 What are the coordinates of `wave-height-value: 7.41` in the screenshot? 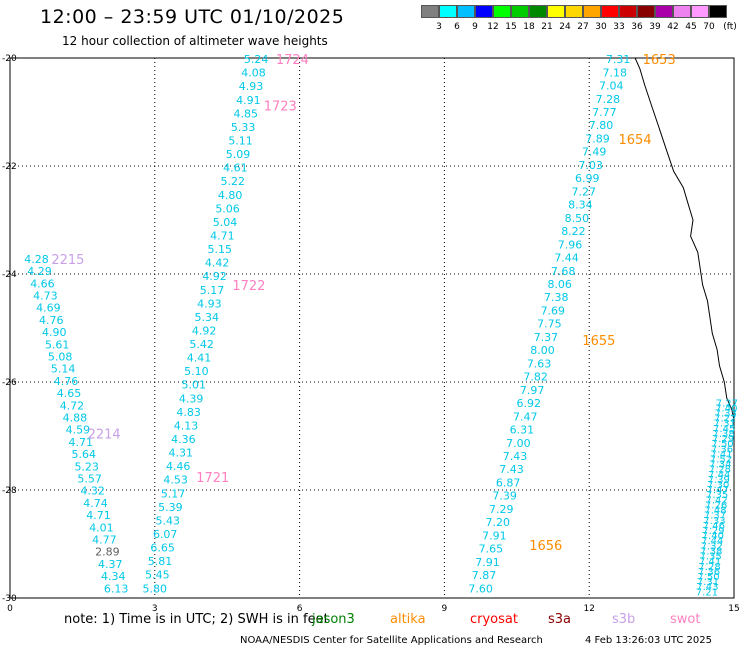 It's located at (710, 562).